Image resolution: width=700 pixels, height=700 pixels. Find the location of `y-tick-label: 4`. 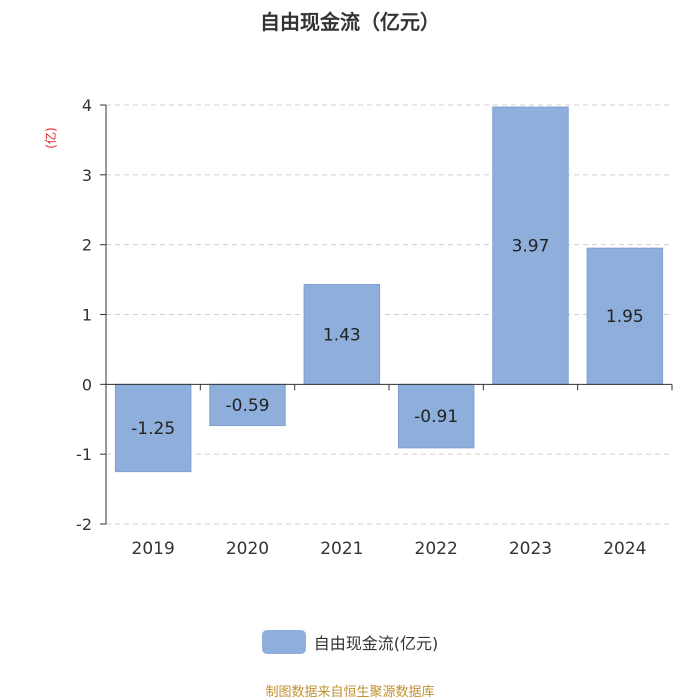

y-tick-label: 4 is located at coordinates (87, 105).